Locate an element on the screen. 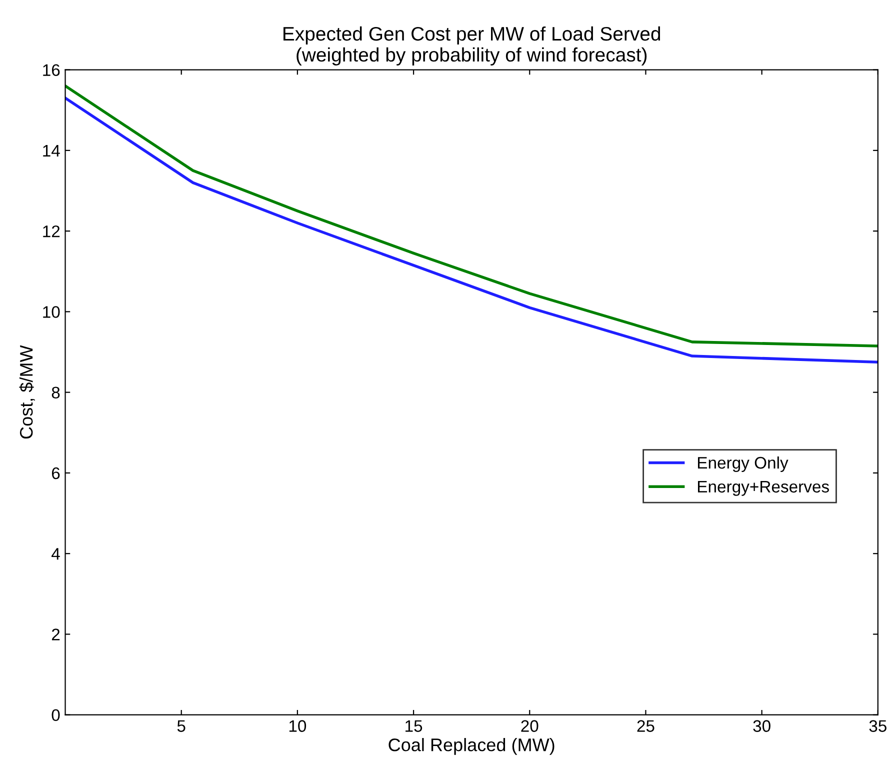 Image resolution: width=894 pixels, height=767 pixels. x-tick-label: 30 is located at coordinates (761, 726).